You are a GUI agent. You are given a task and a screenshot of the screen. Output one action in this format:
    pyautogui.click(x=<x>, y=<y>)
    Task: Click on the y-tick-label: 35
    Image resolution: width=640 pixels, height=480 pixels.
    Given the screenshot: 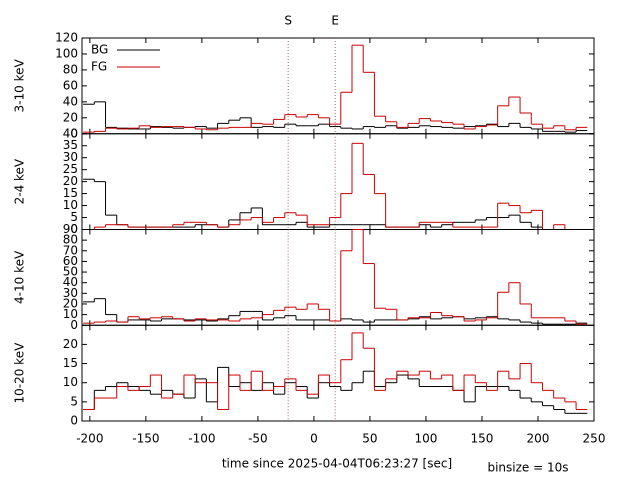 What is the action you would take?
    pyautogui.click(x=70, y=145)
    